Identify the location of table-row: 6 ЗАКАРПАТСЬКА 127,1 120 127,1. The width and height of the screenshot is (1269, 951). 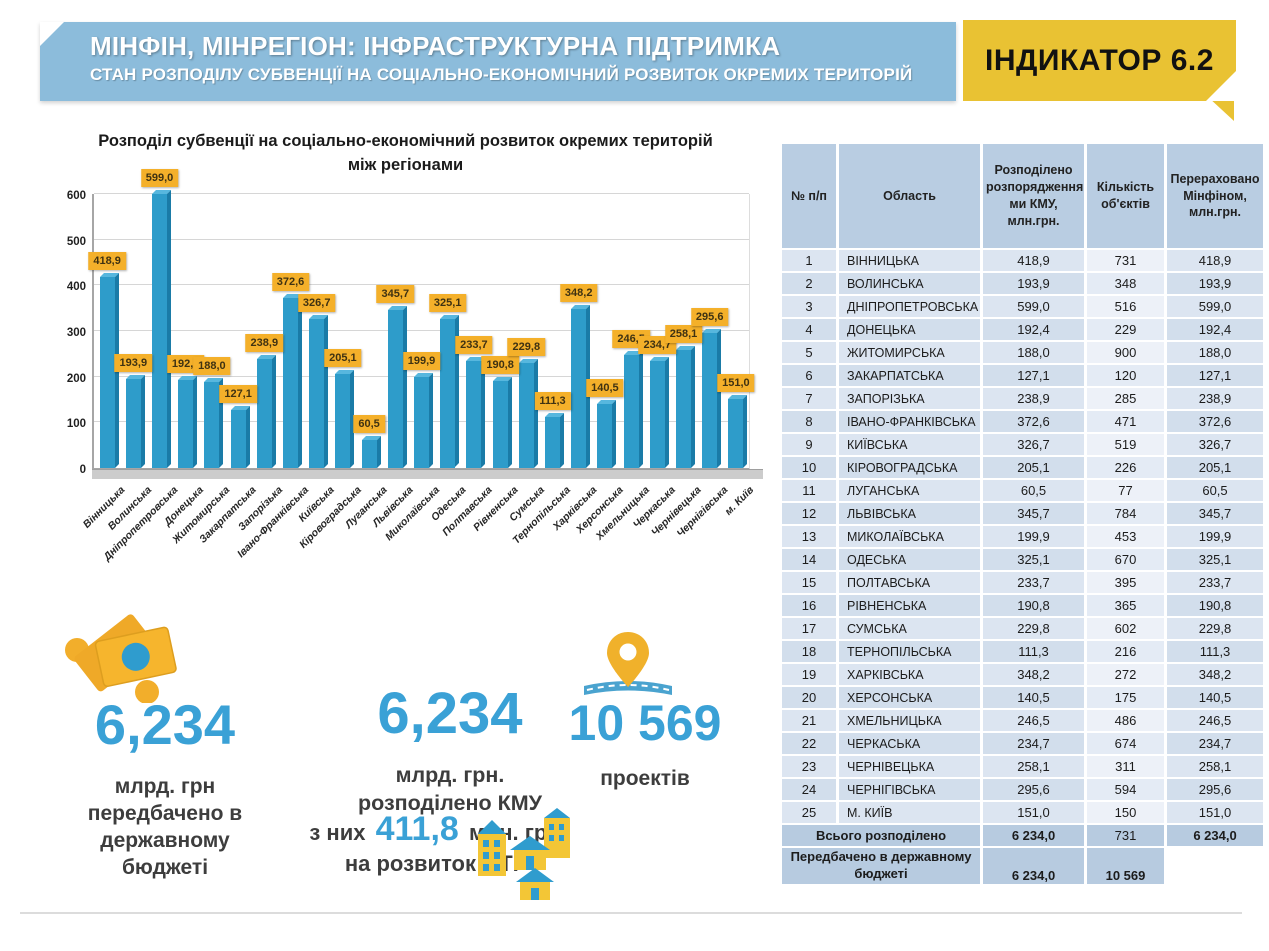
(1022, 375).